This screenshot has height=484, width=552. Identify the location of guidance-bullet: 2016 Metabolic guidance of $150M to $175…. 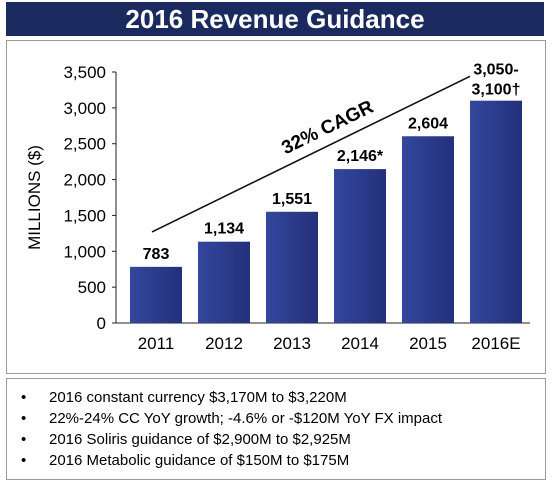
(283, 460).